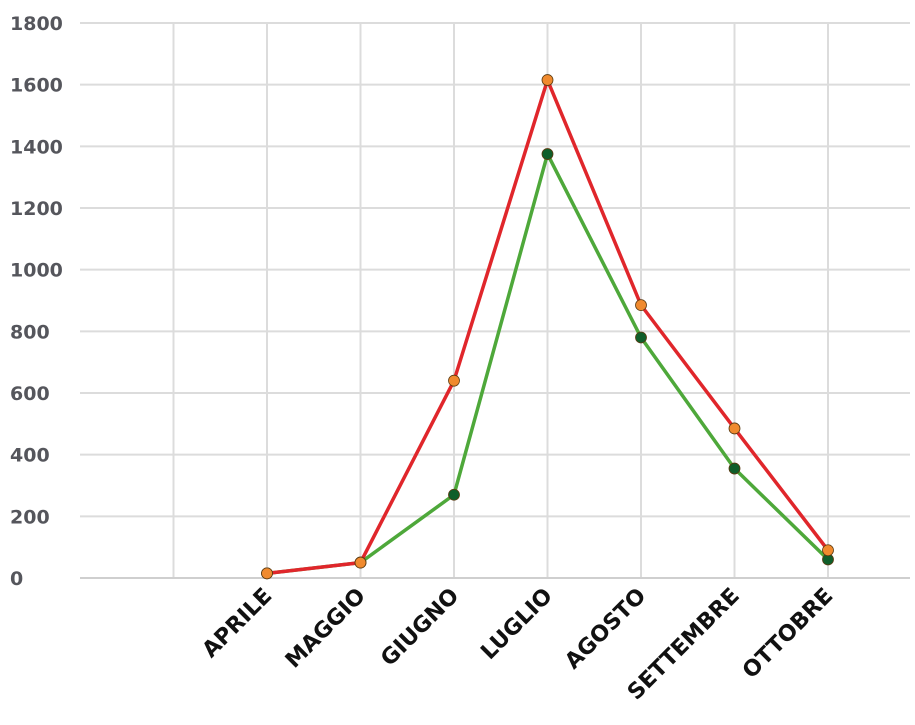 The width and height of the screenshot is (915, 725). I want to click on x-tick-label: APRILE, so click(237, 623).